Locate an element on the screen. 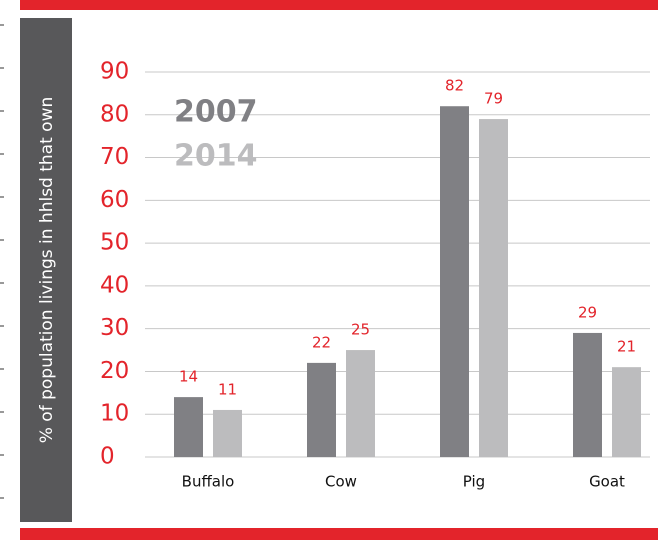 The image size is (658, 540). value-label: 29 is located at coordinates (587, 312).